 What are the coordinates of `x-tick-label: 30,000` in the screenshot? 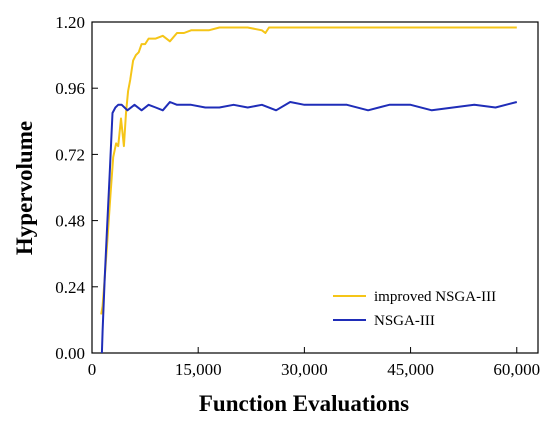 It's located at (304, 369).